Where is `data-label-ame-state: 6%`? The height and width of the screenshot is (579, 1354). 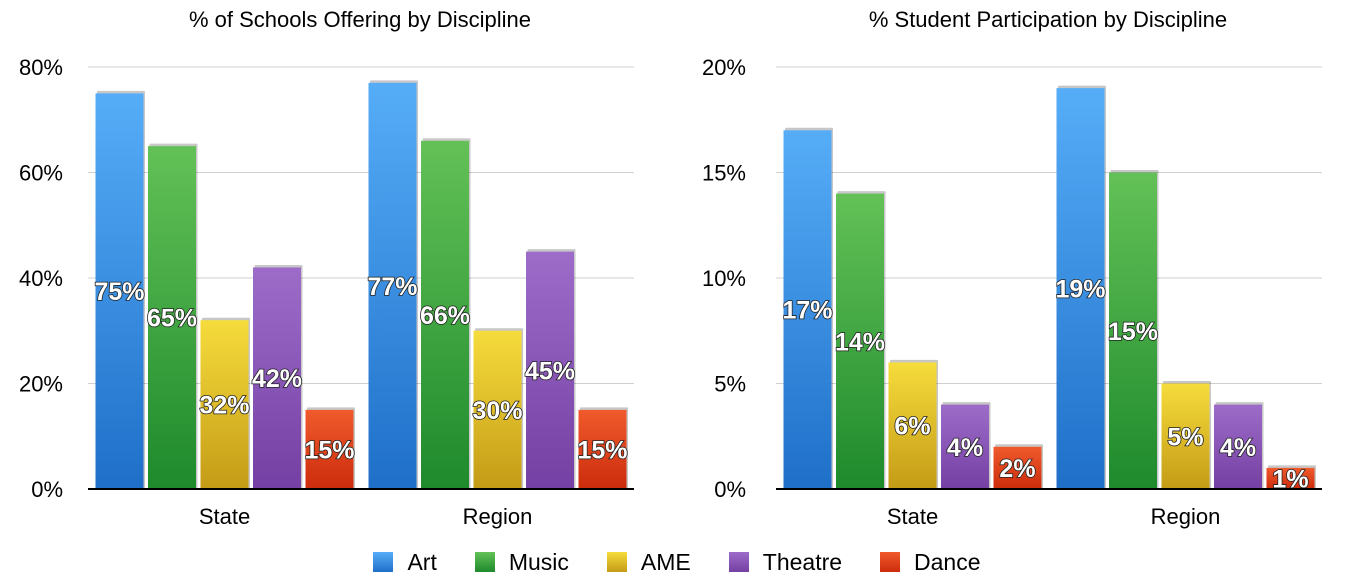 data-label-ame-state: 6% is located at coordinates (912, 427).